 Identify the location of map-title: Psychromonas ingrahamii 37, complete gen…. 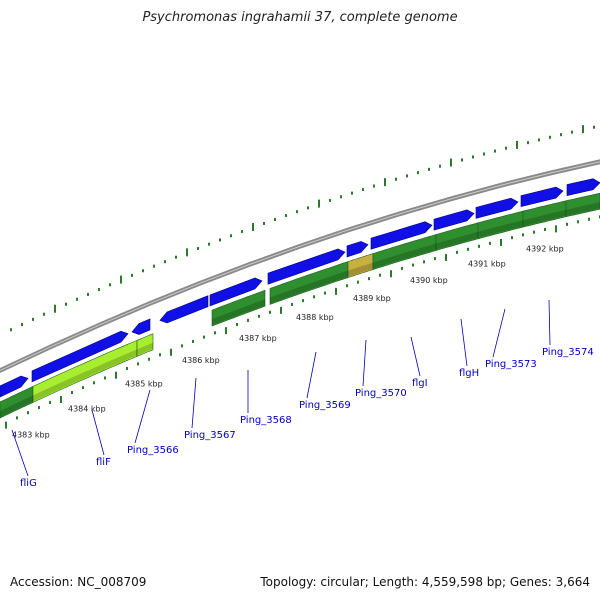
(300, 17).